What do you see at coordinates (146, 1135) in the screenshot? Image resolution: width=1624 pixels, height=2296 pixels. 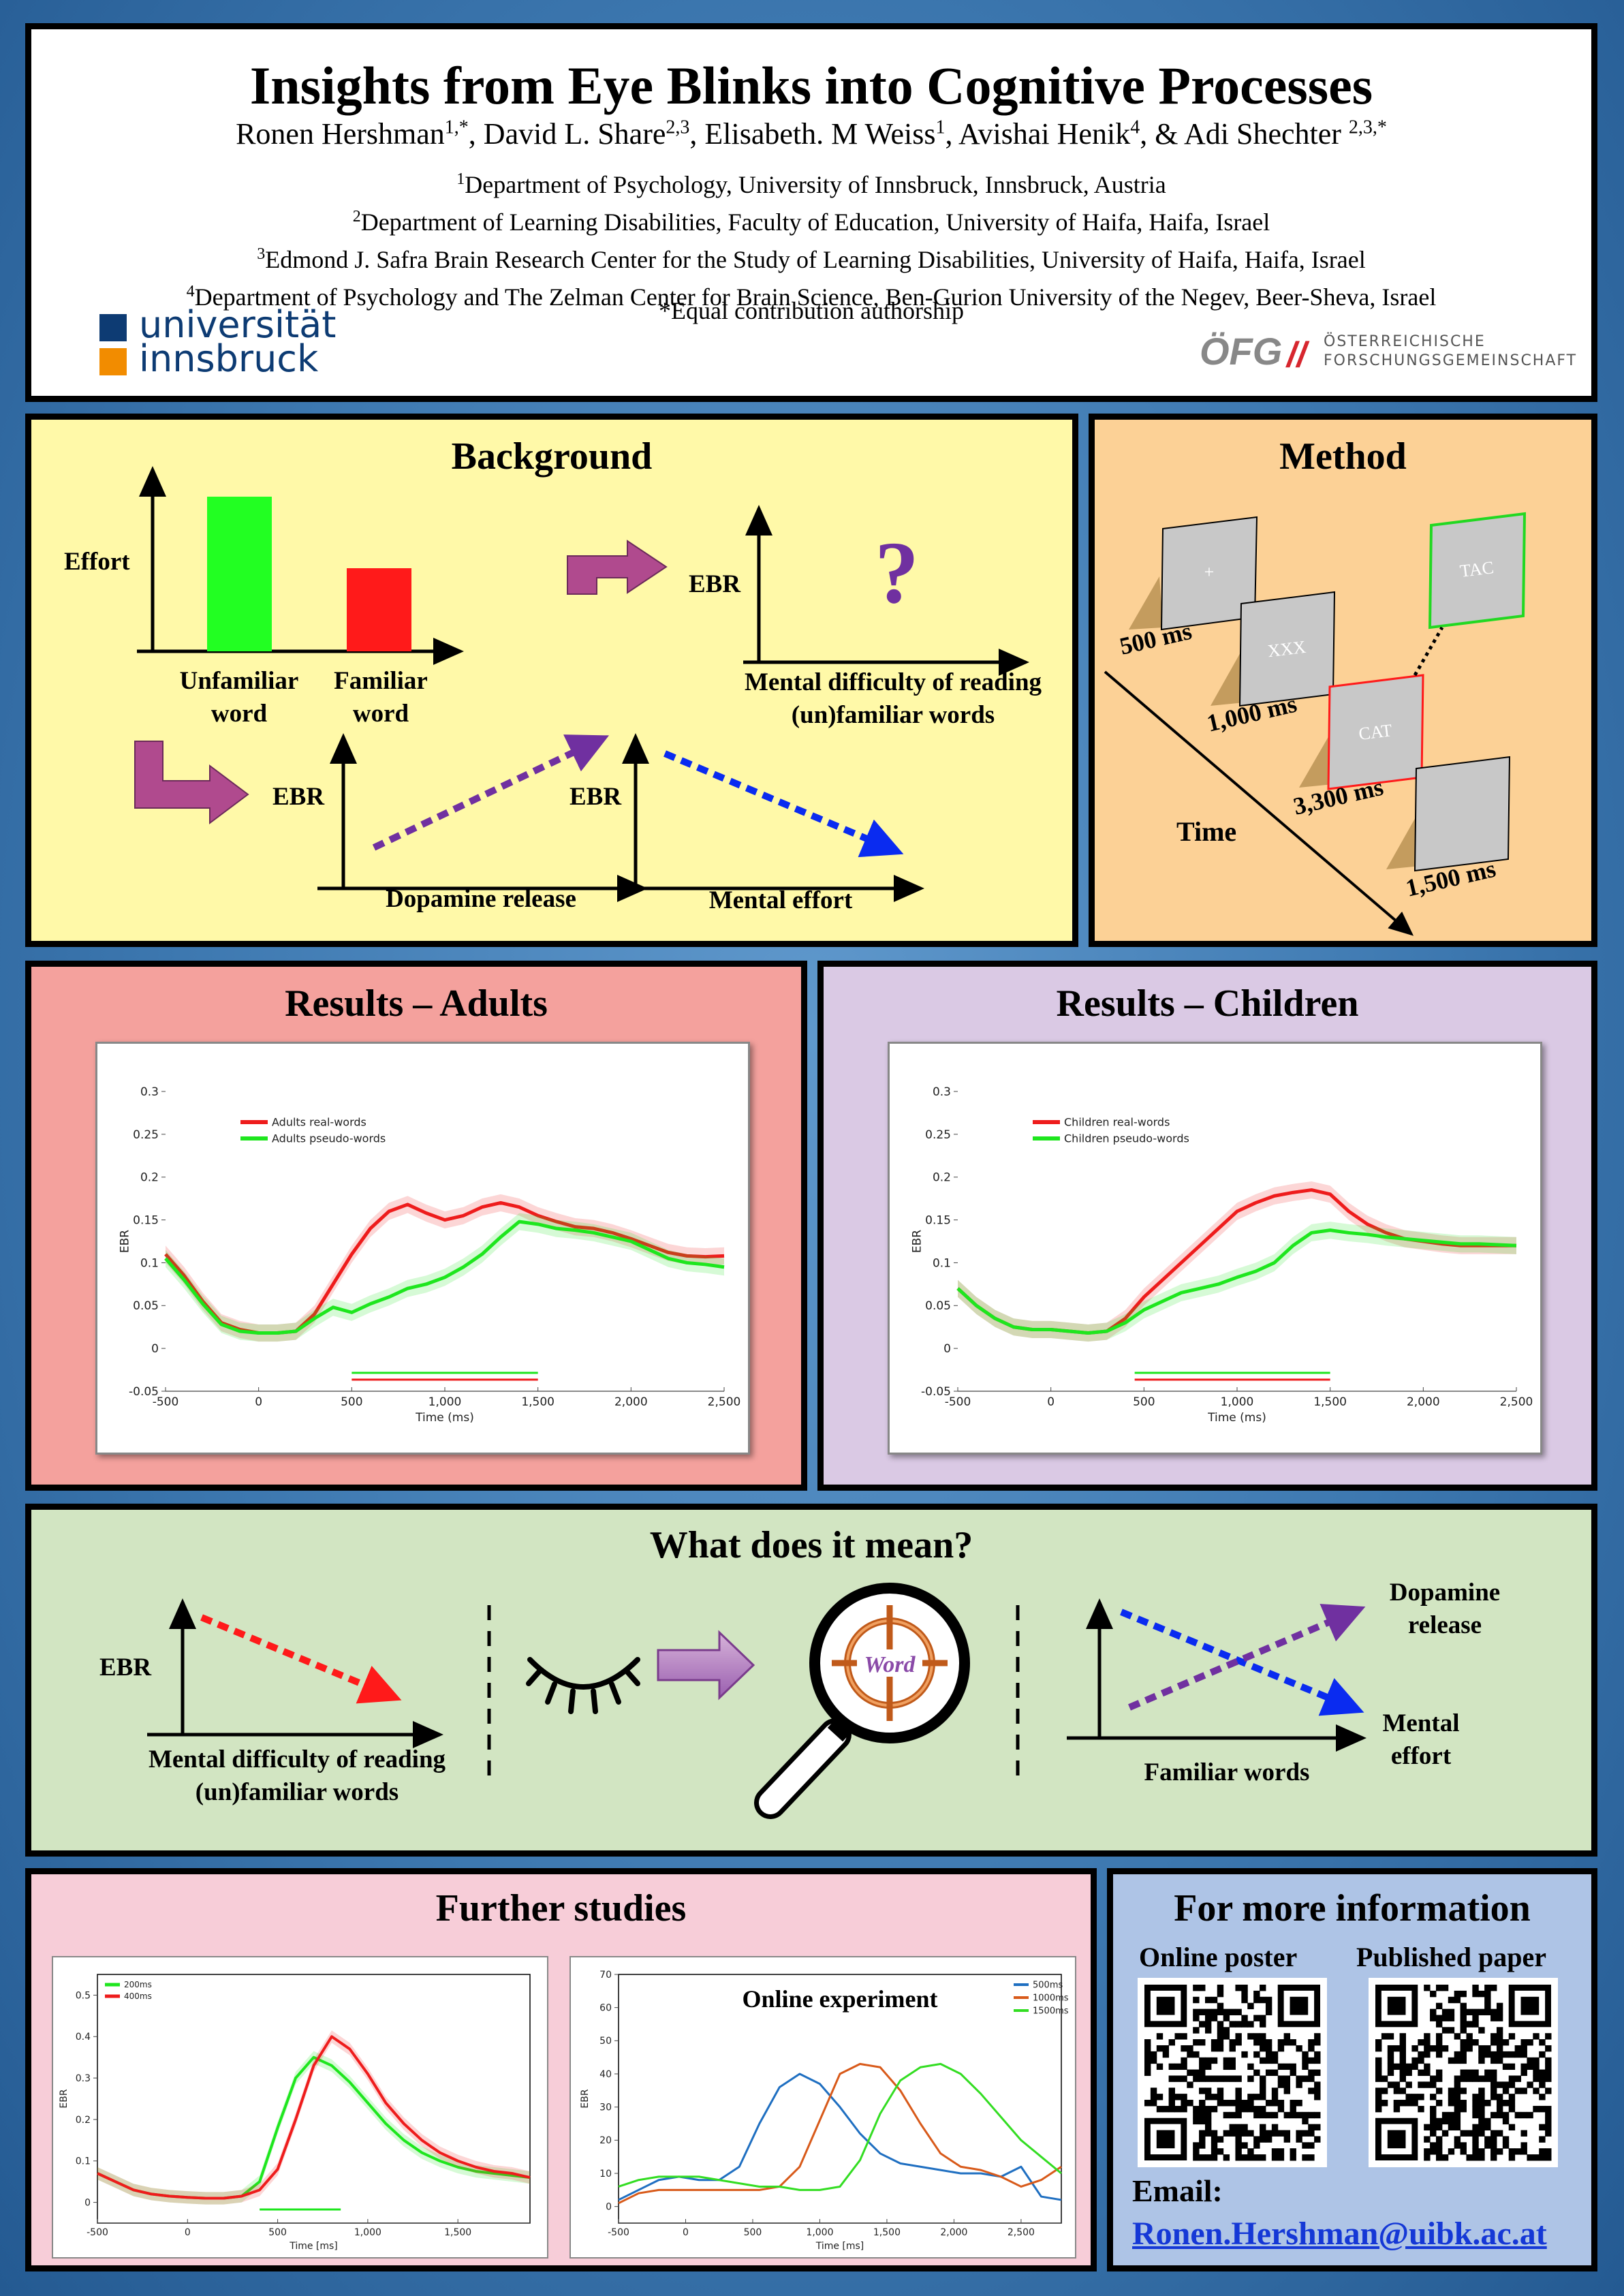 I see `y-tick-label: 0.25` at bounding box center [146, 1135].